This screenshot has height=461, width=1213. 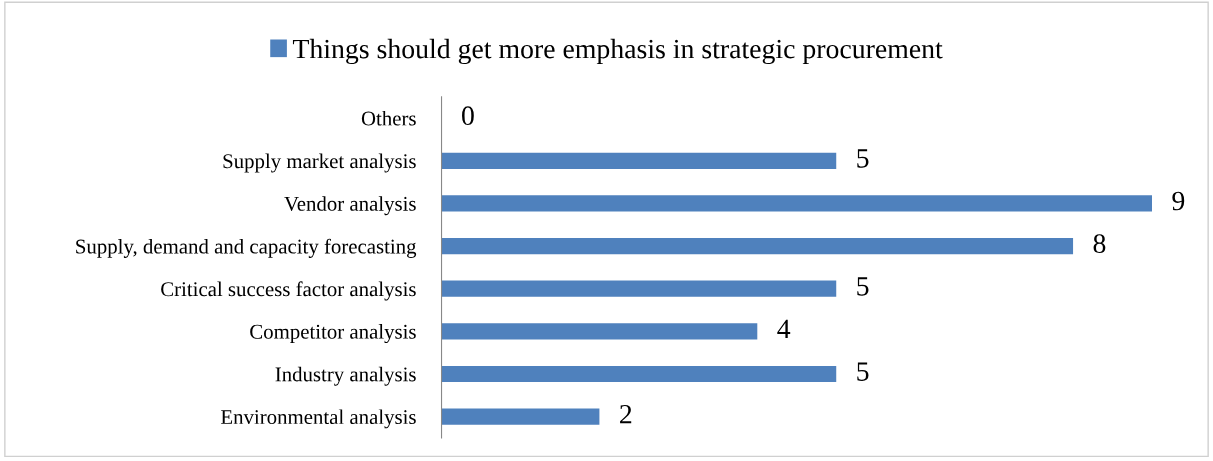 What do you see at coordinates (388, 118) in the screenshot?
I see `y-tick-label: Others` at bounding box center [388, 118].